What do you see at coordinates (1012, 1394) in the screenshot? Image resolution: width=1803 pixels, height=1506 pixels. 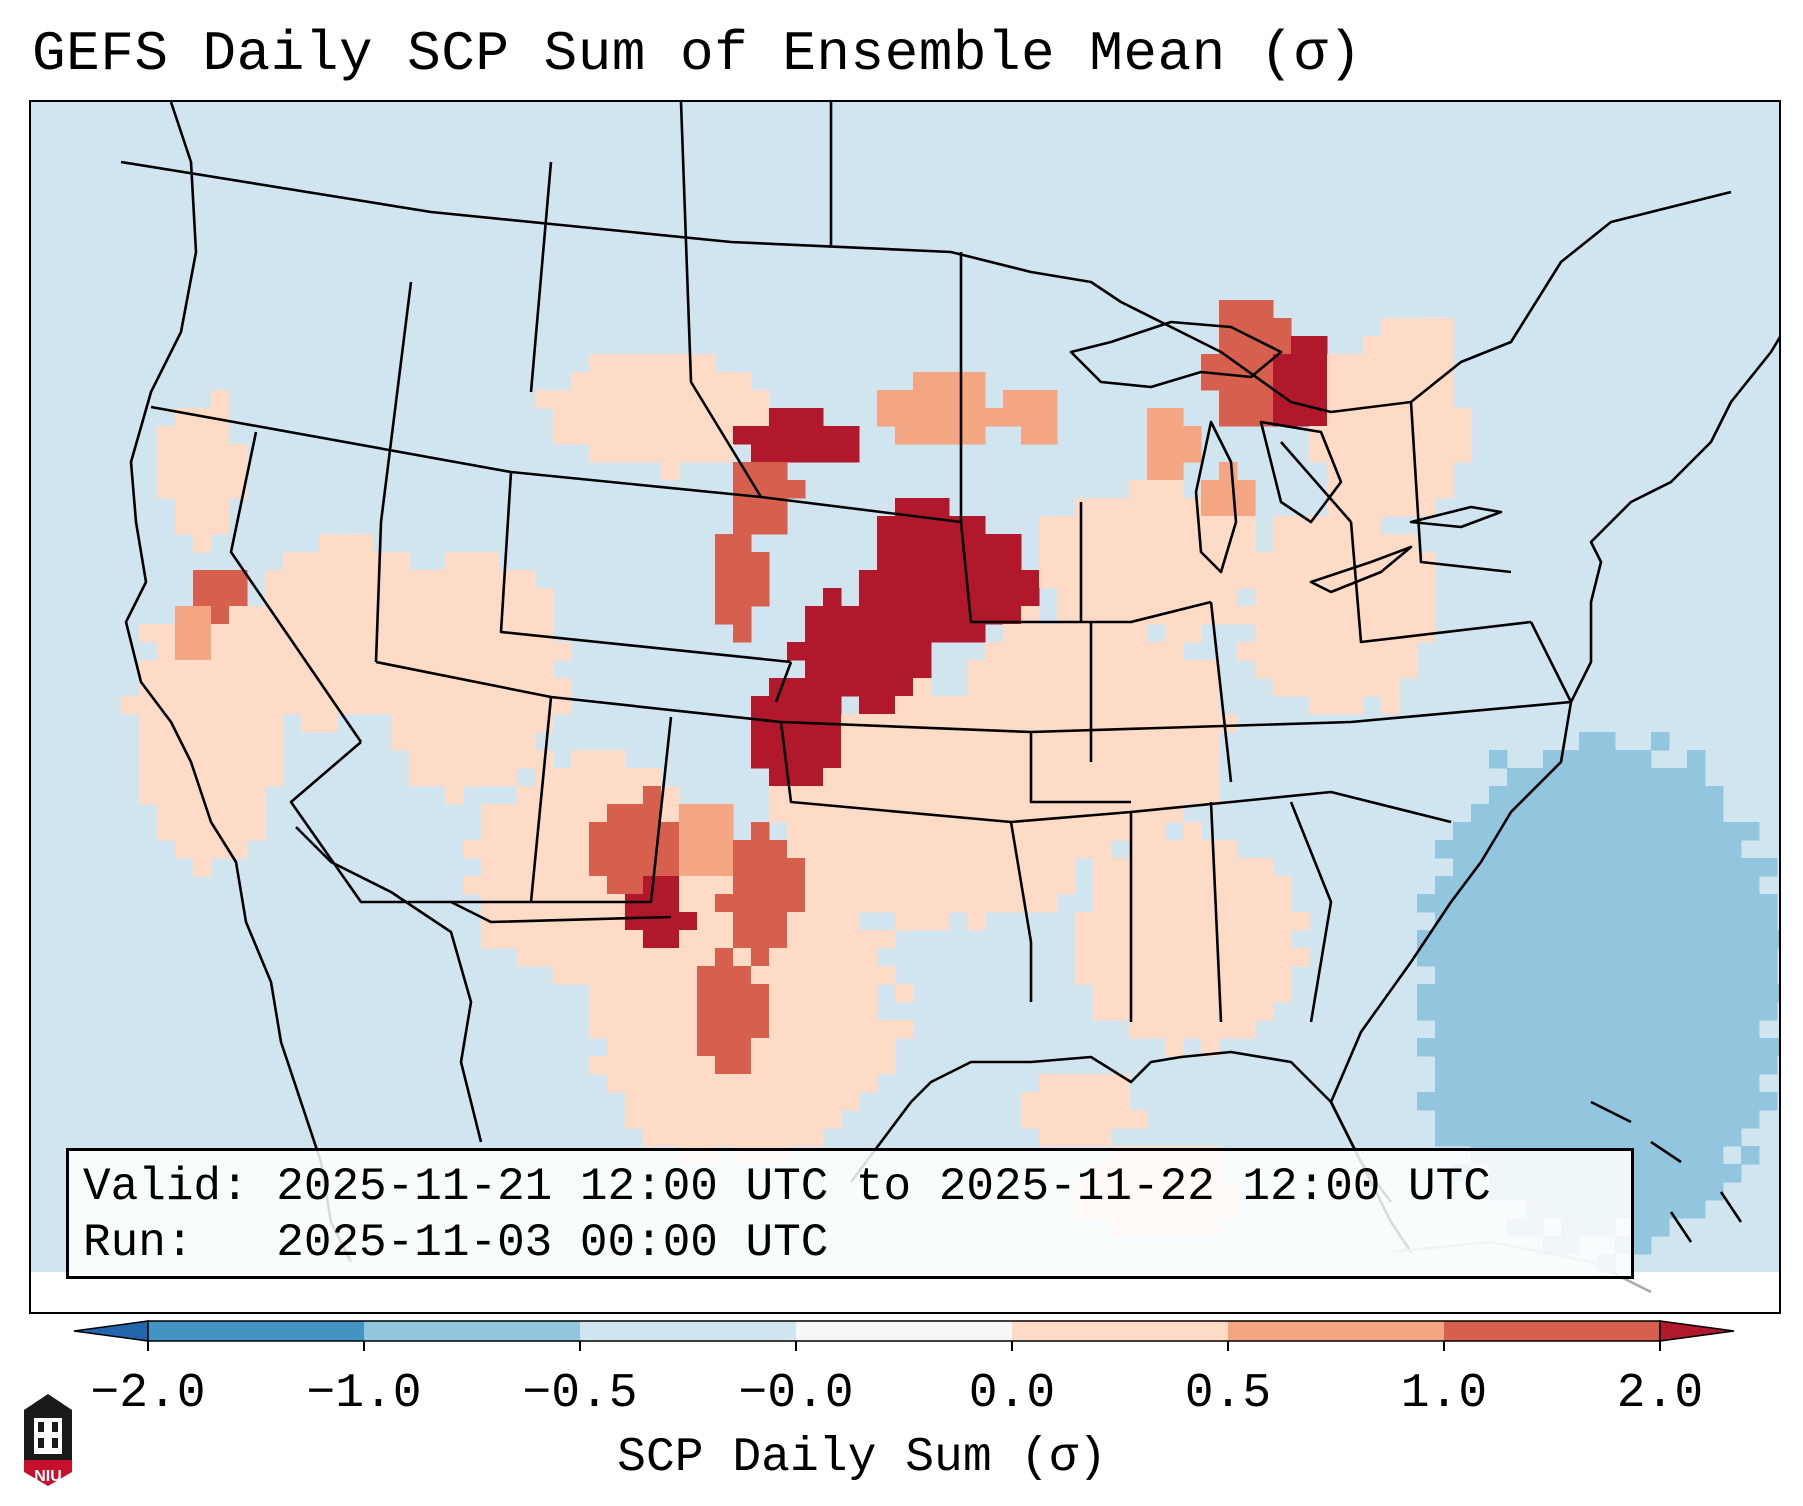 I see `colorbar-tick-label: 0.0` at bounding box center [1012, 1394].